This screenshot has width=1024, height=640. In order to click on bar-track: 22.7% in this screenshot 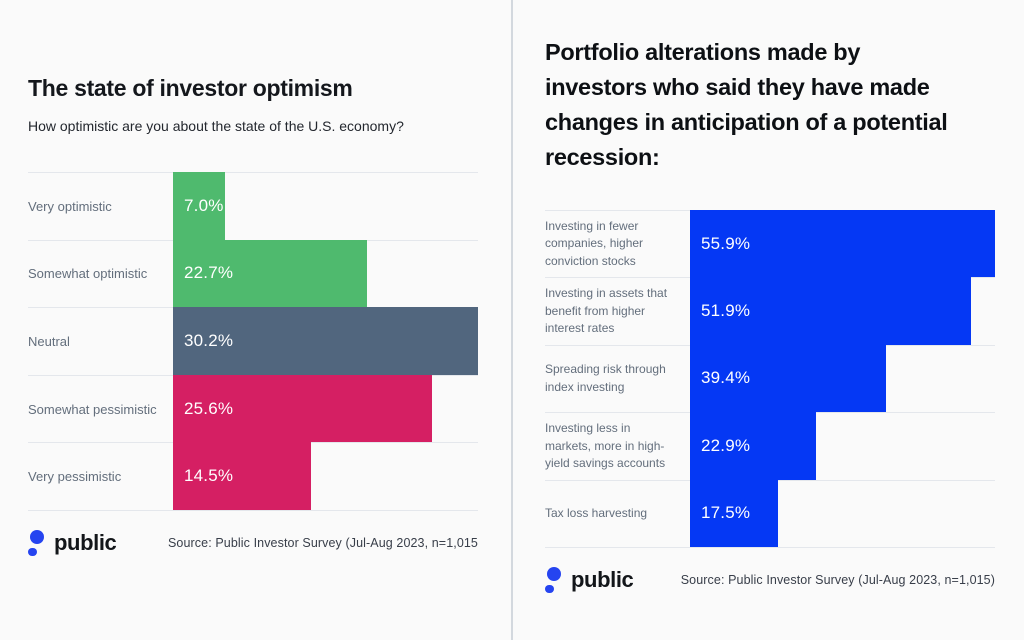, I will do `click(325, 273)`.